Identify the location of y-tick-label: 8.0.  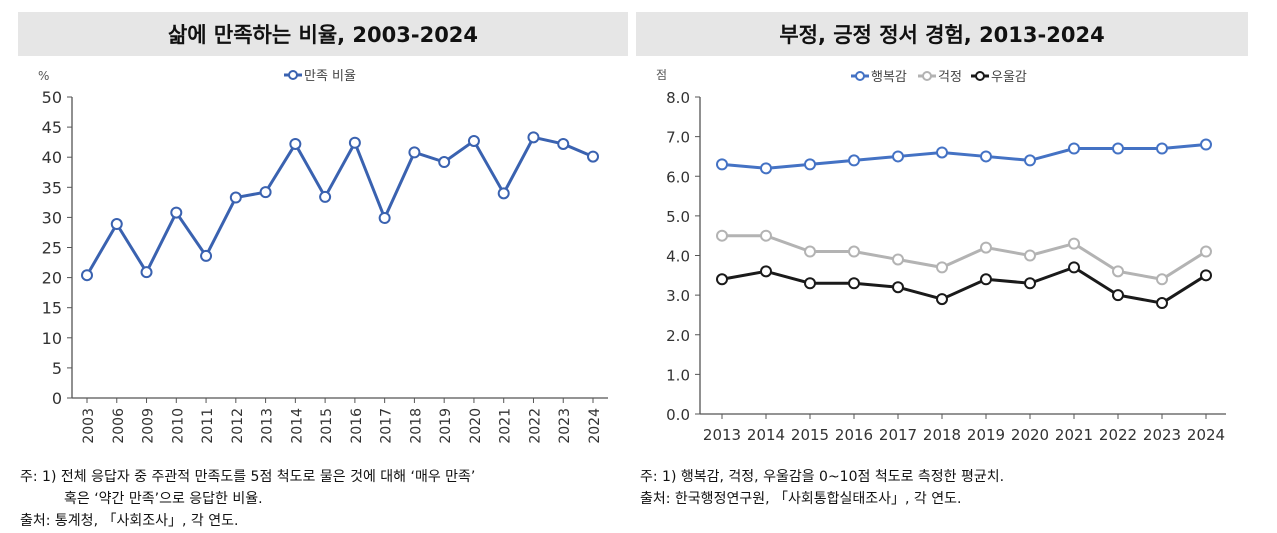
(678, 98).